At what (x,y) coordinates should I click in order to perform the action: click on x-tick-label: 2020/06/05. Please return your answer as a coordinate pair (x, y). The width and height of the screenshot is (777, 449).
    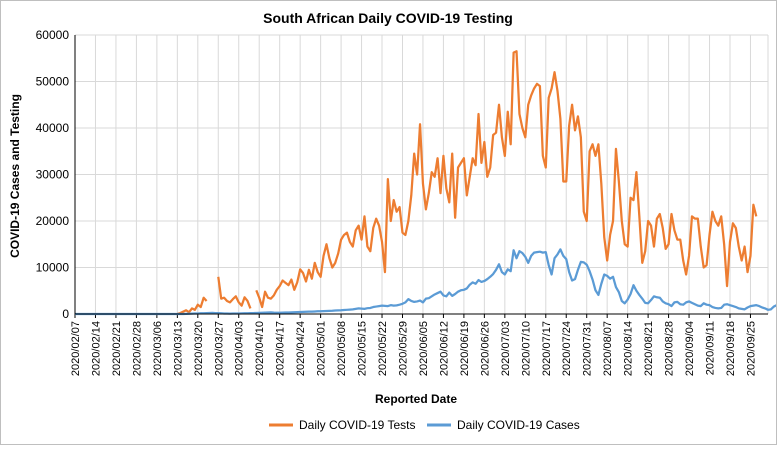
    Looking at the image, I should click on (424, 348).